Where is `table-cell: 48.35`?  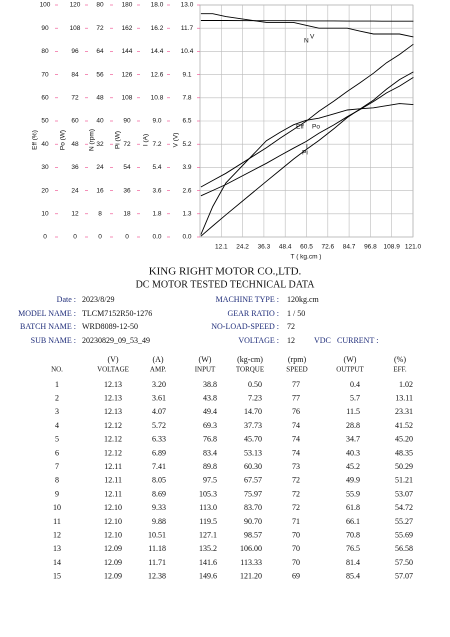 table-cell: 48.35 is located at coordinates (404, 452).